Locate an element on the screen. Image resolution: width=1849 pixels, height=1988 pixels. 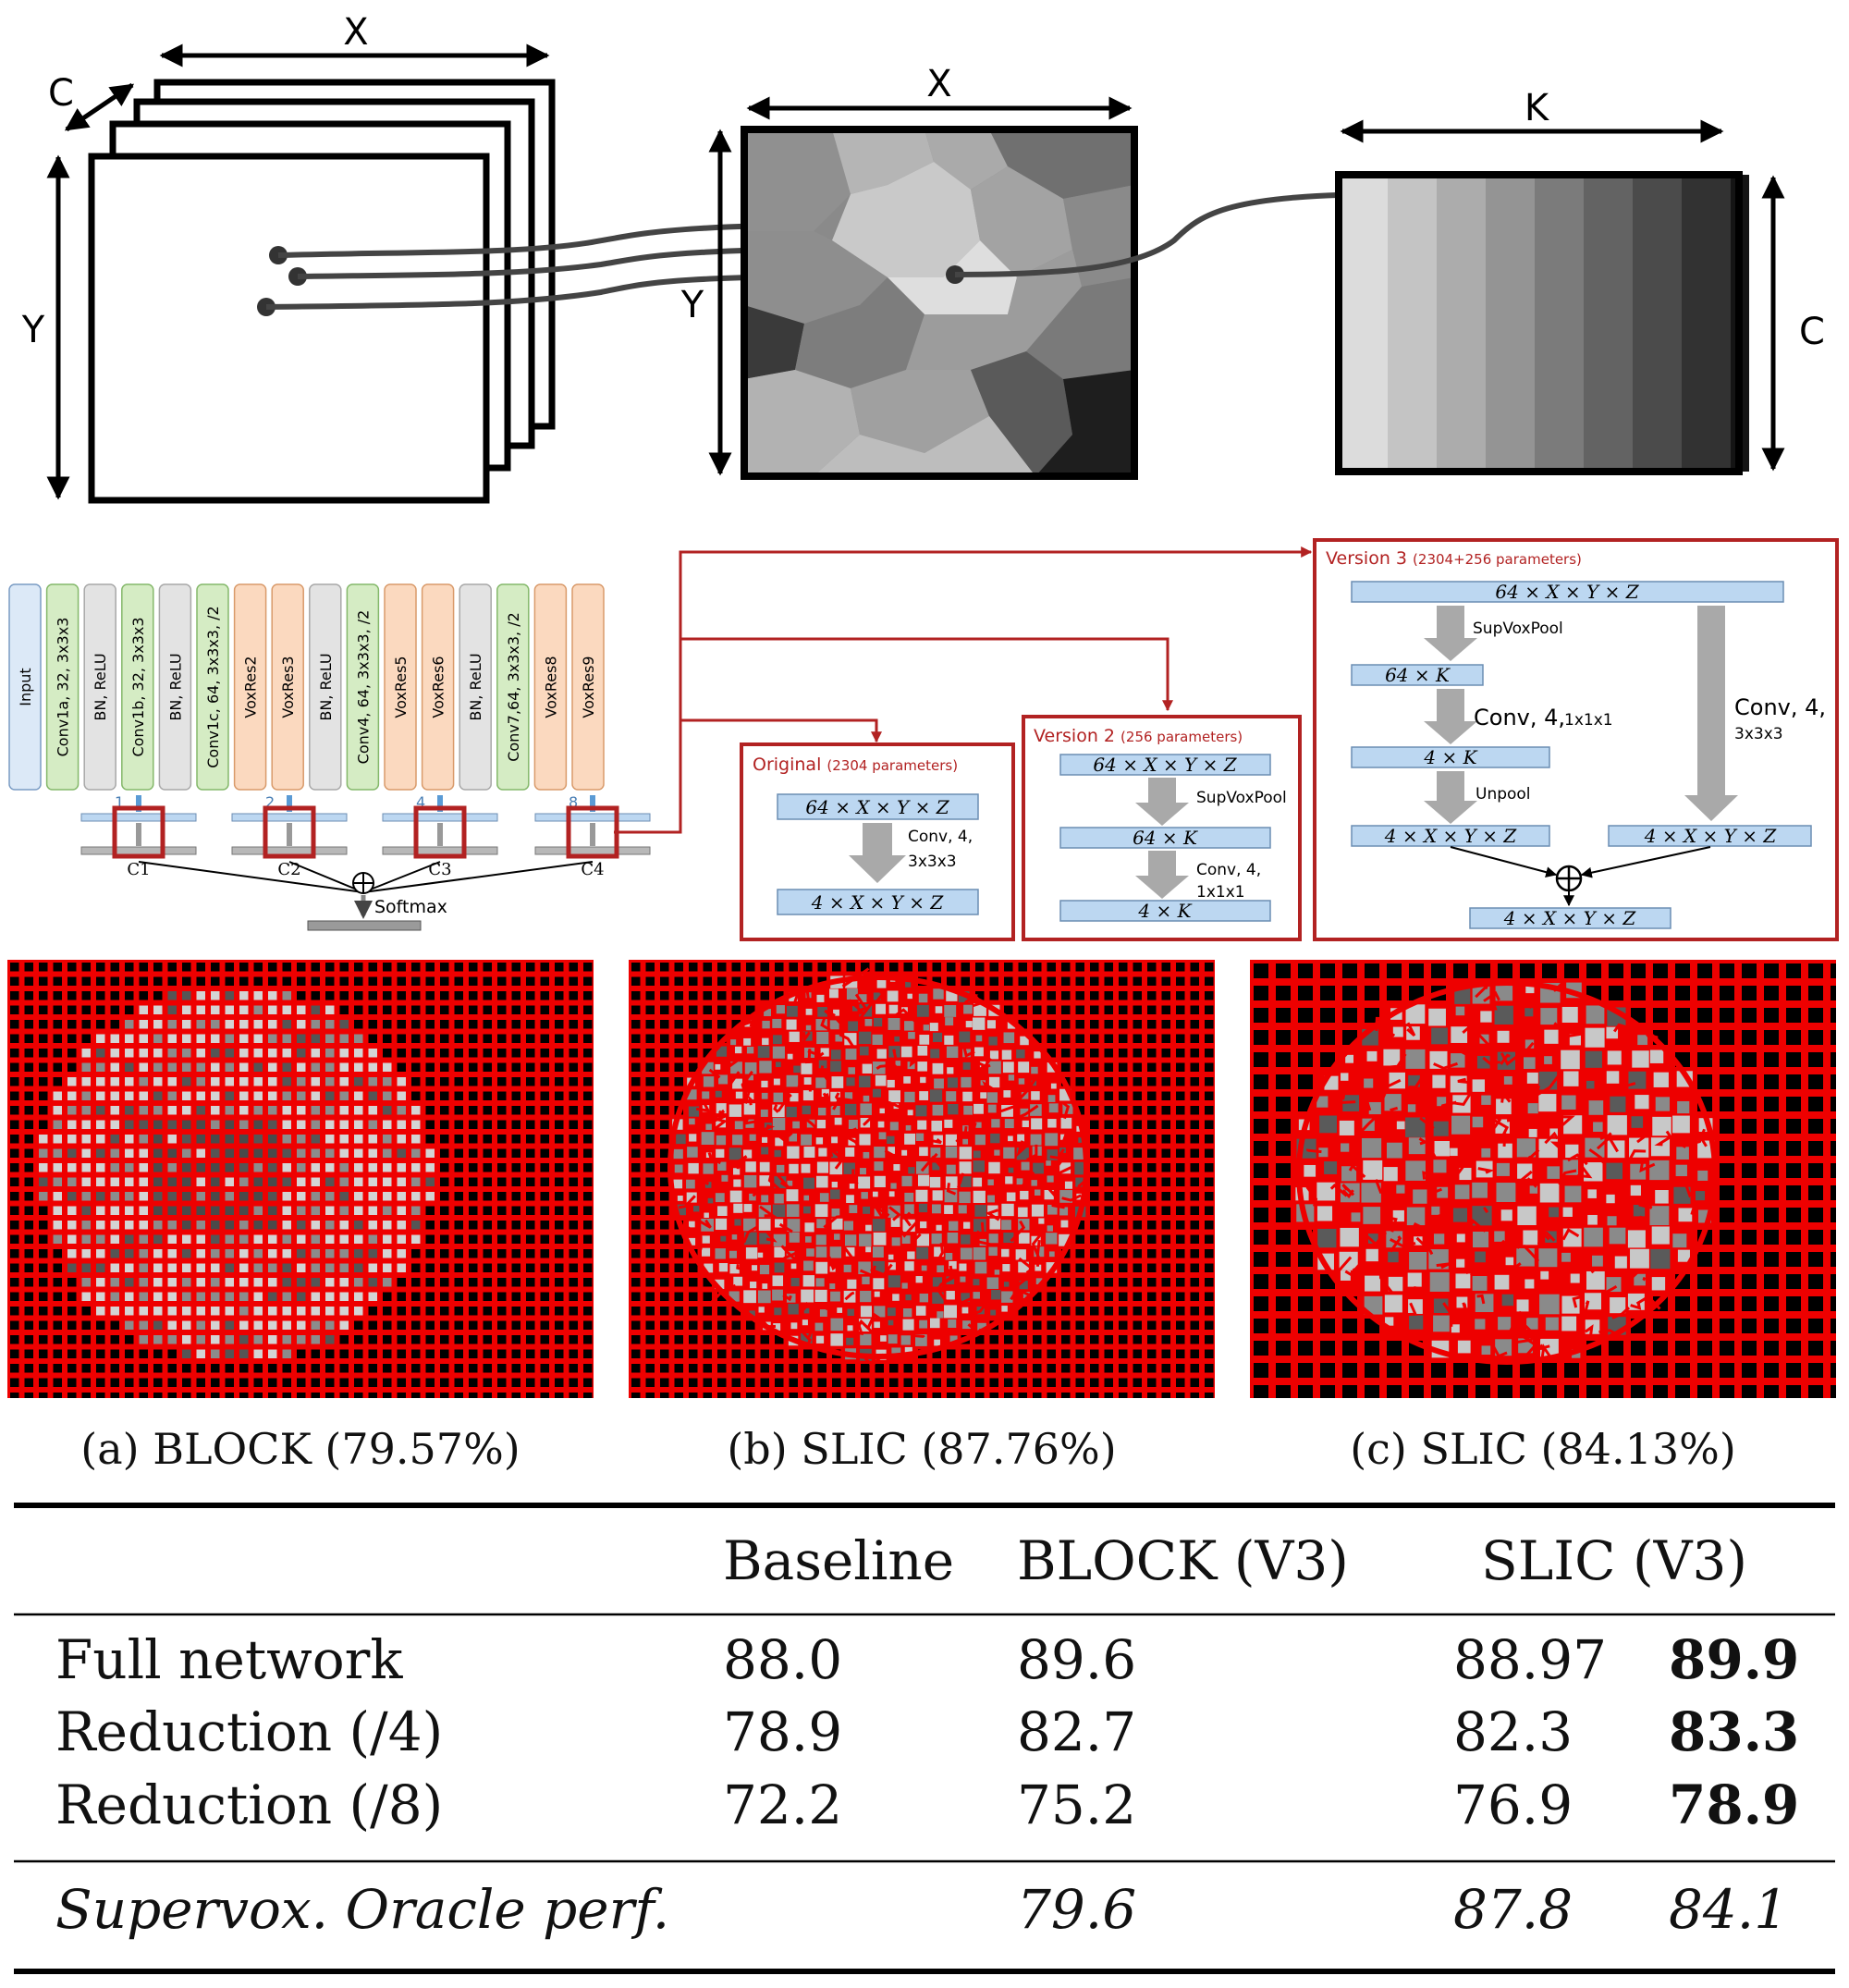
v3-k1-bar is located at coordinates (1417, 675).